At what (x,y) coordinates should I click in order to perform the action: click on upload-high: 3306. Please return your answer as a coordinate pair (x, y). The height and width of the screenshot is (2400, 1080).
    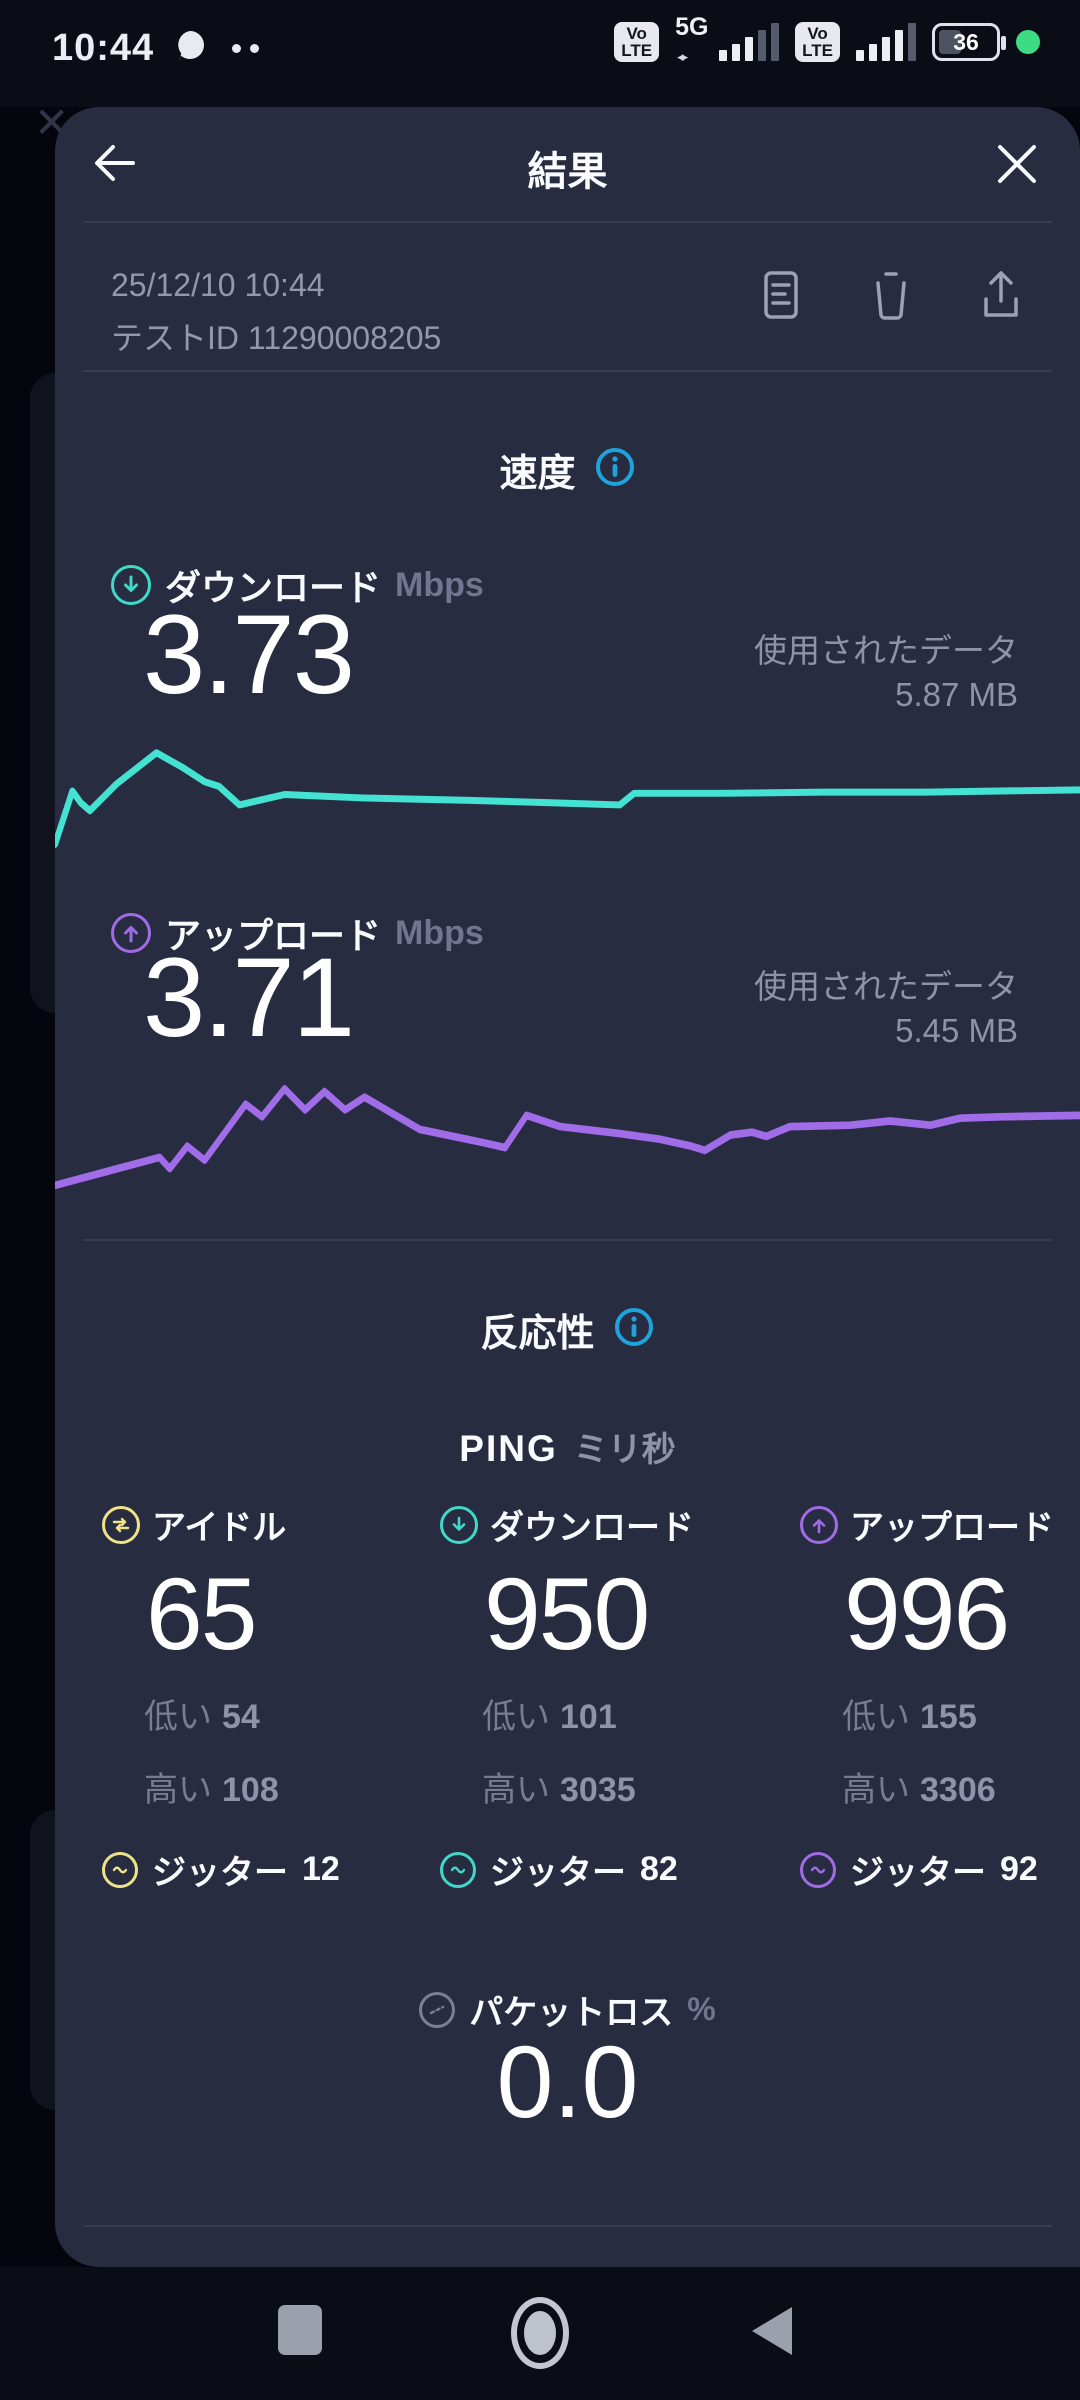
    Looking at the image, I should click on (958, 1790).